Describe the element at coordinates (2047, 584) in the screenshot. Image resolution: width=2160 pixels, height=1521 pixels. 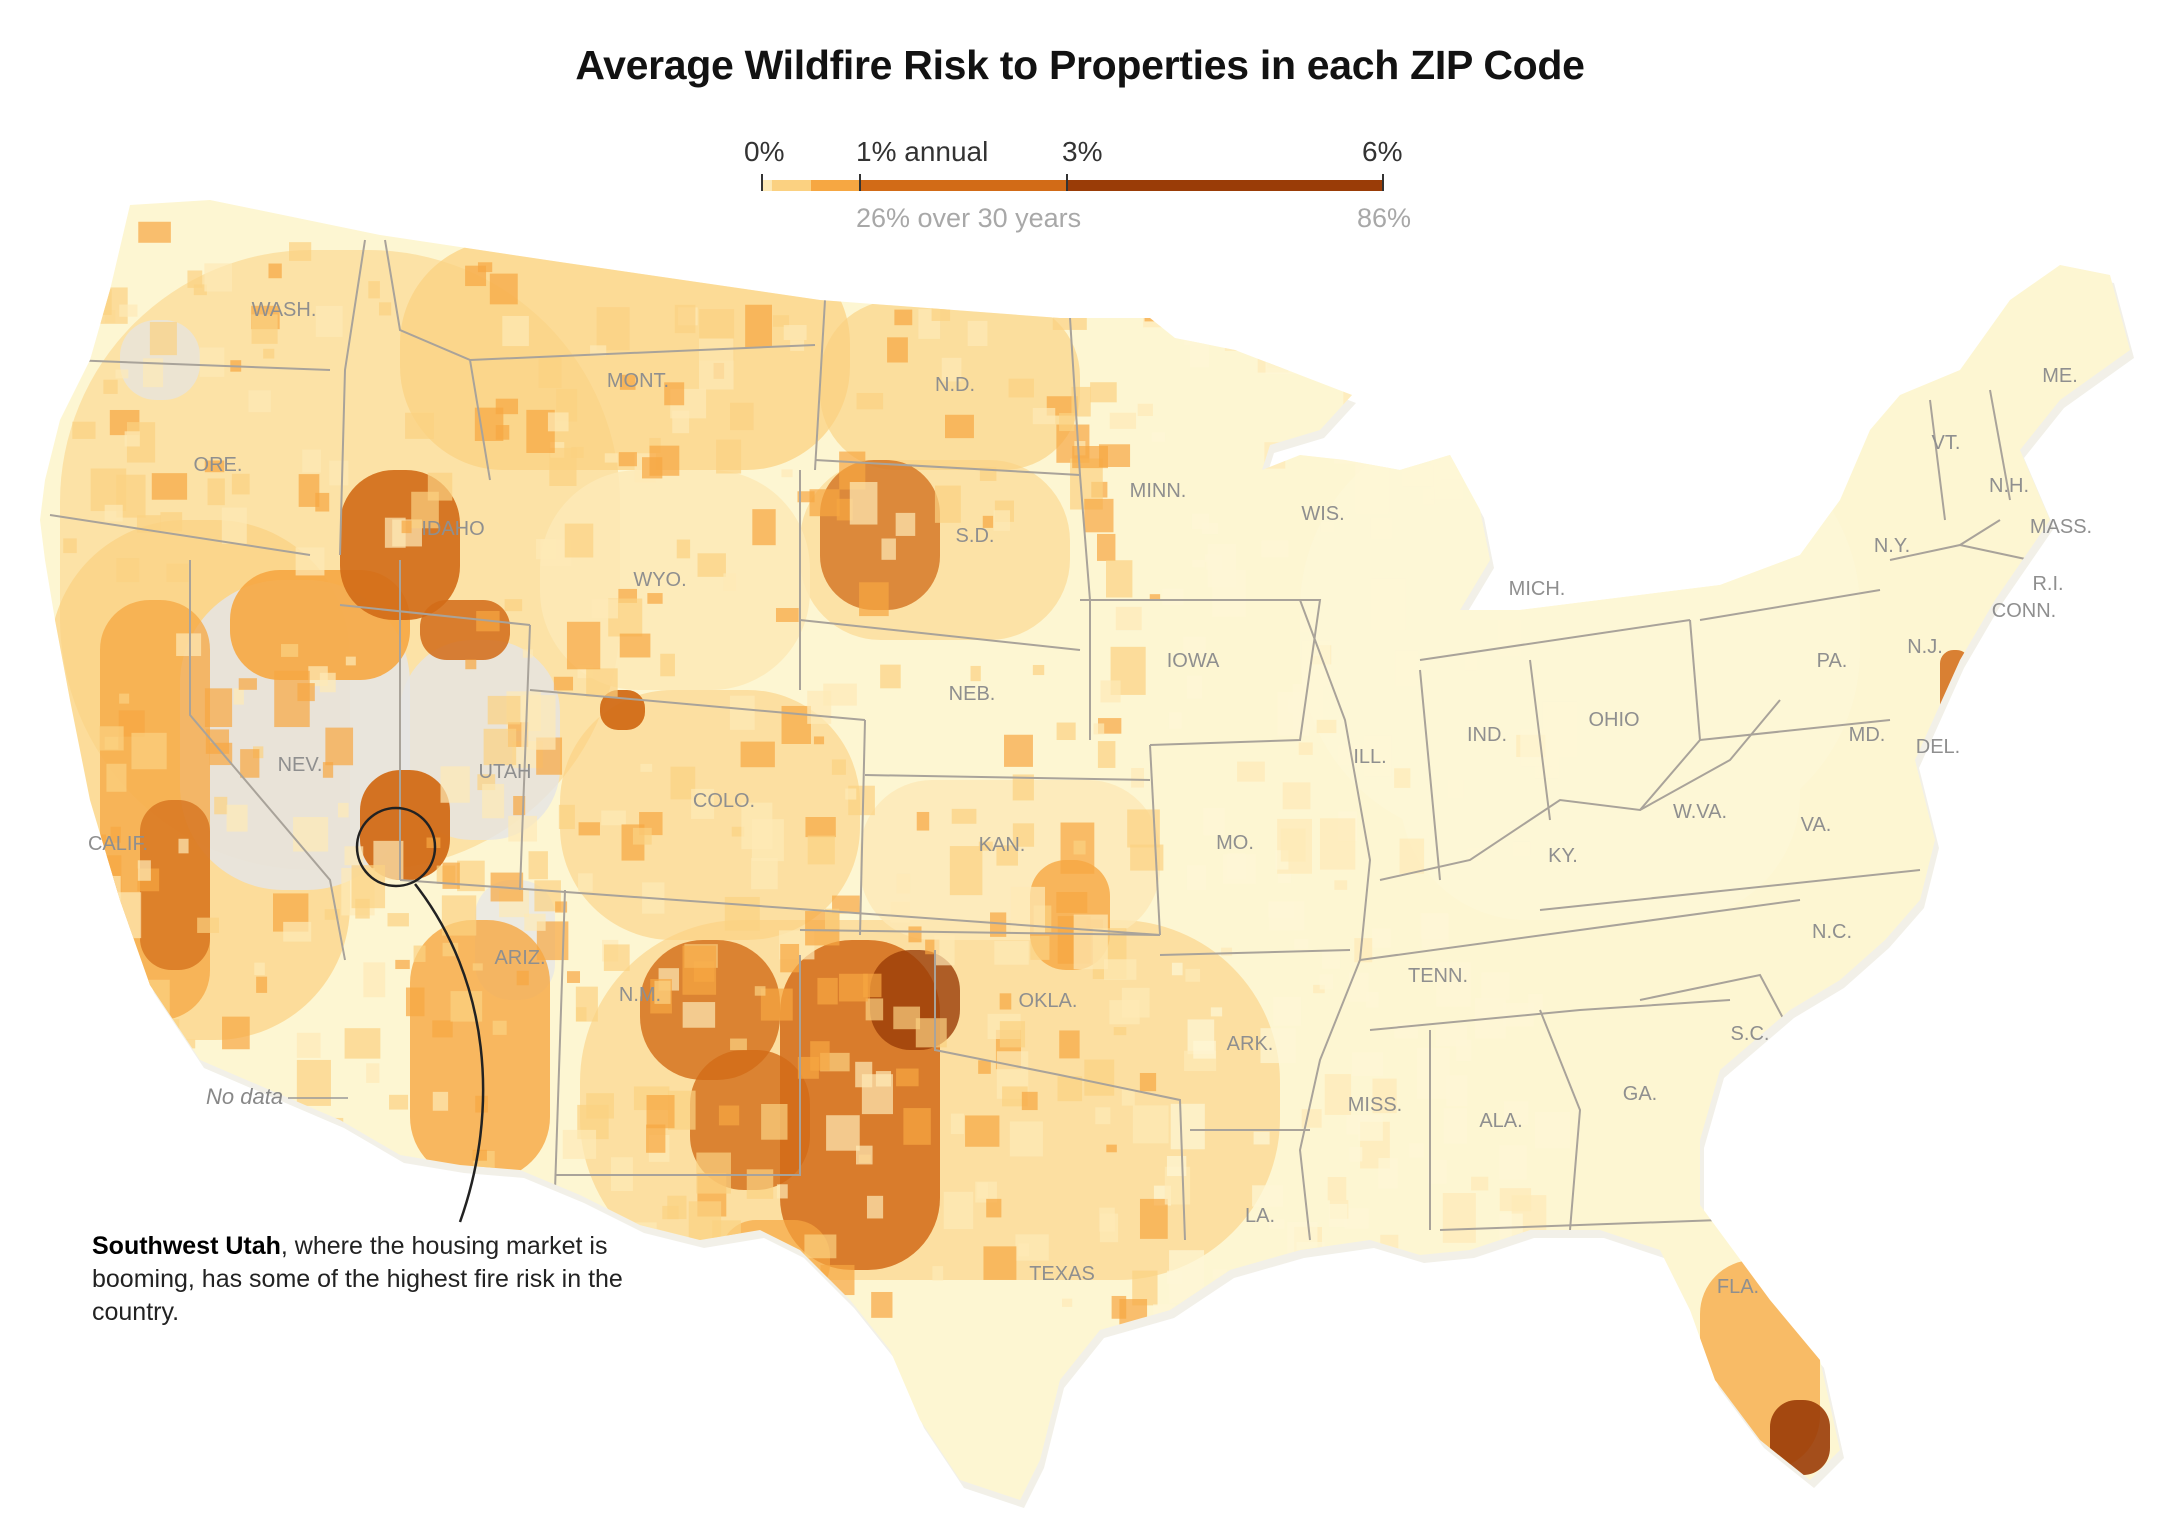
I see `state-label-ri: R.I.` at that location.